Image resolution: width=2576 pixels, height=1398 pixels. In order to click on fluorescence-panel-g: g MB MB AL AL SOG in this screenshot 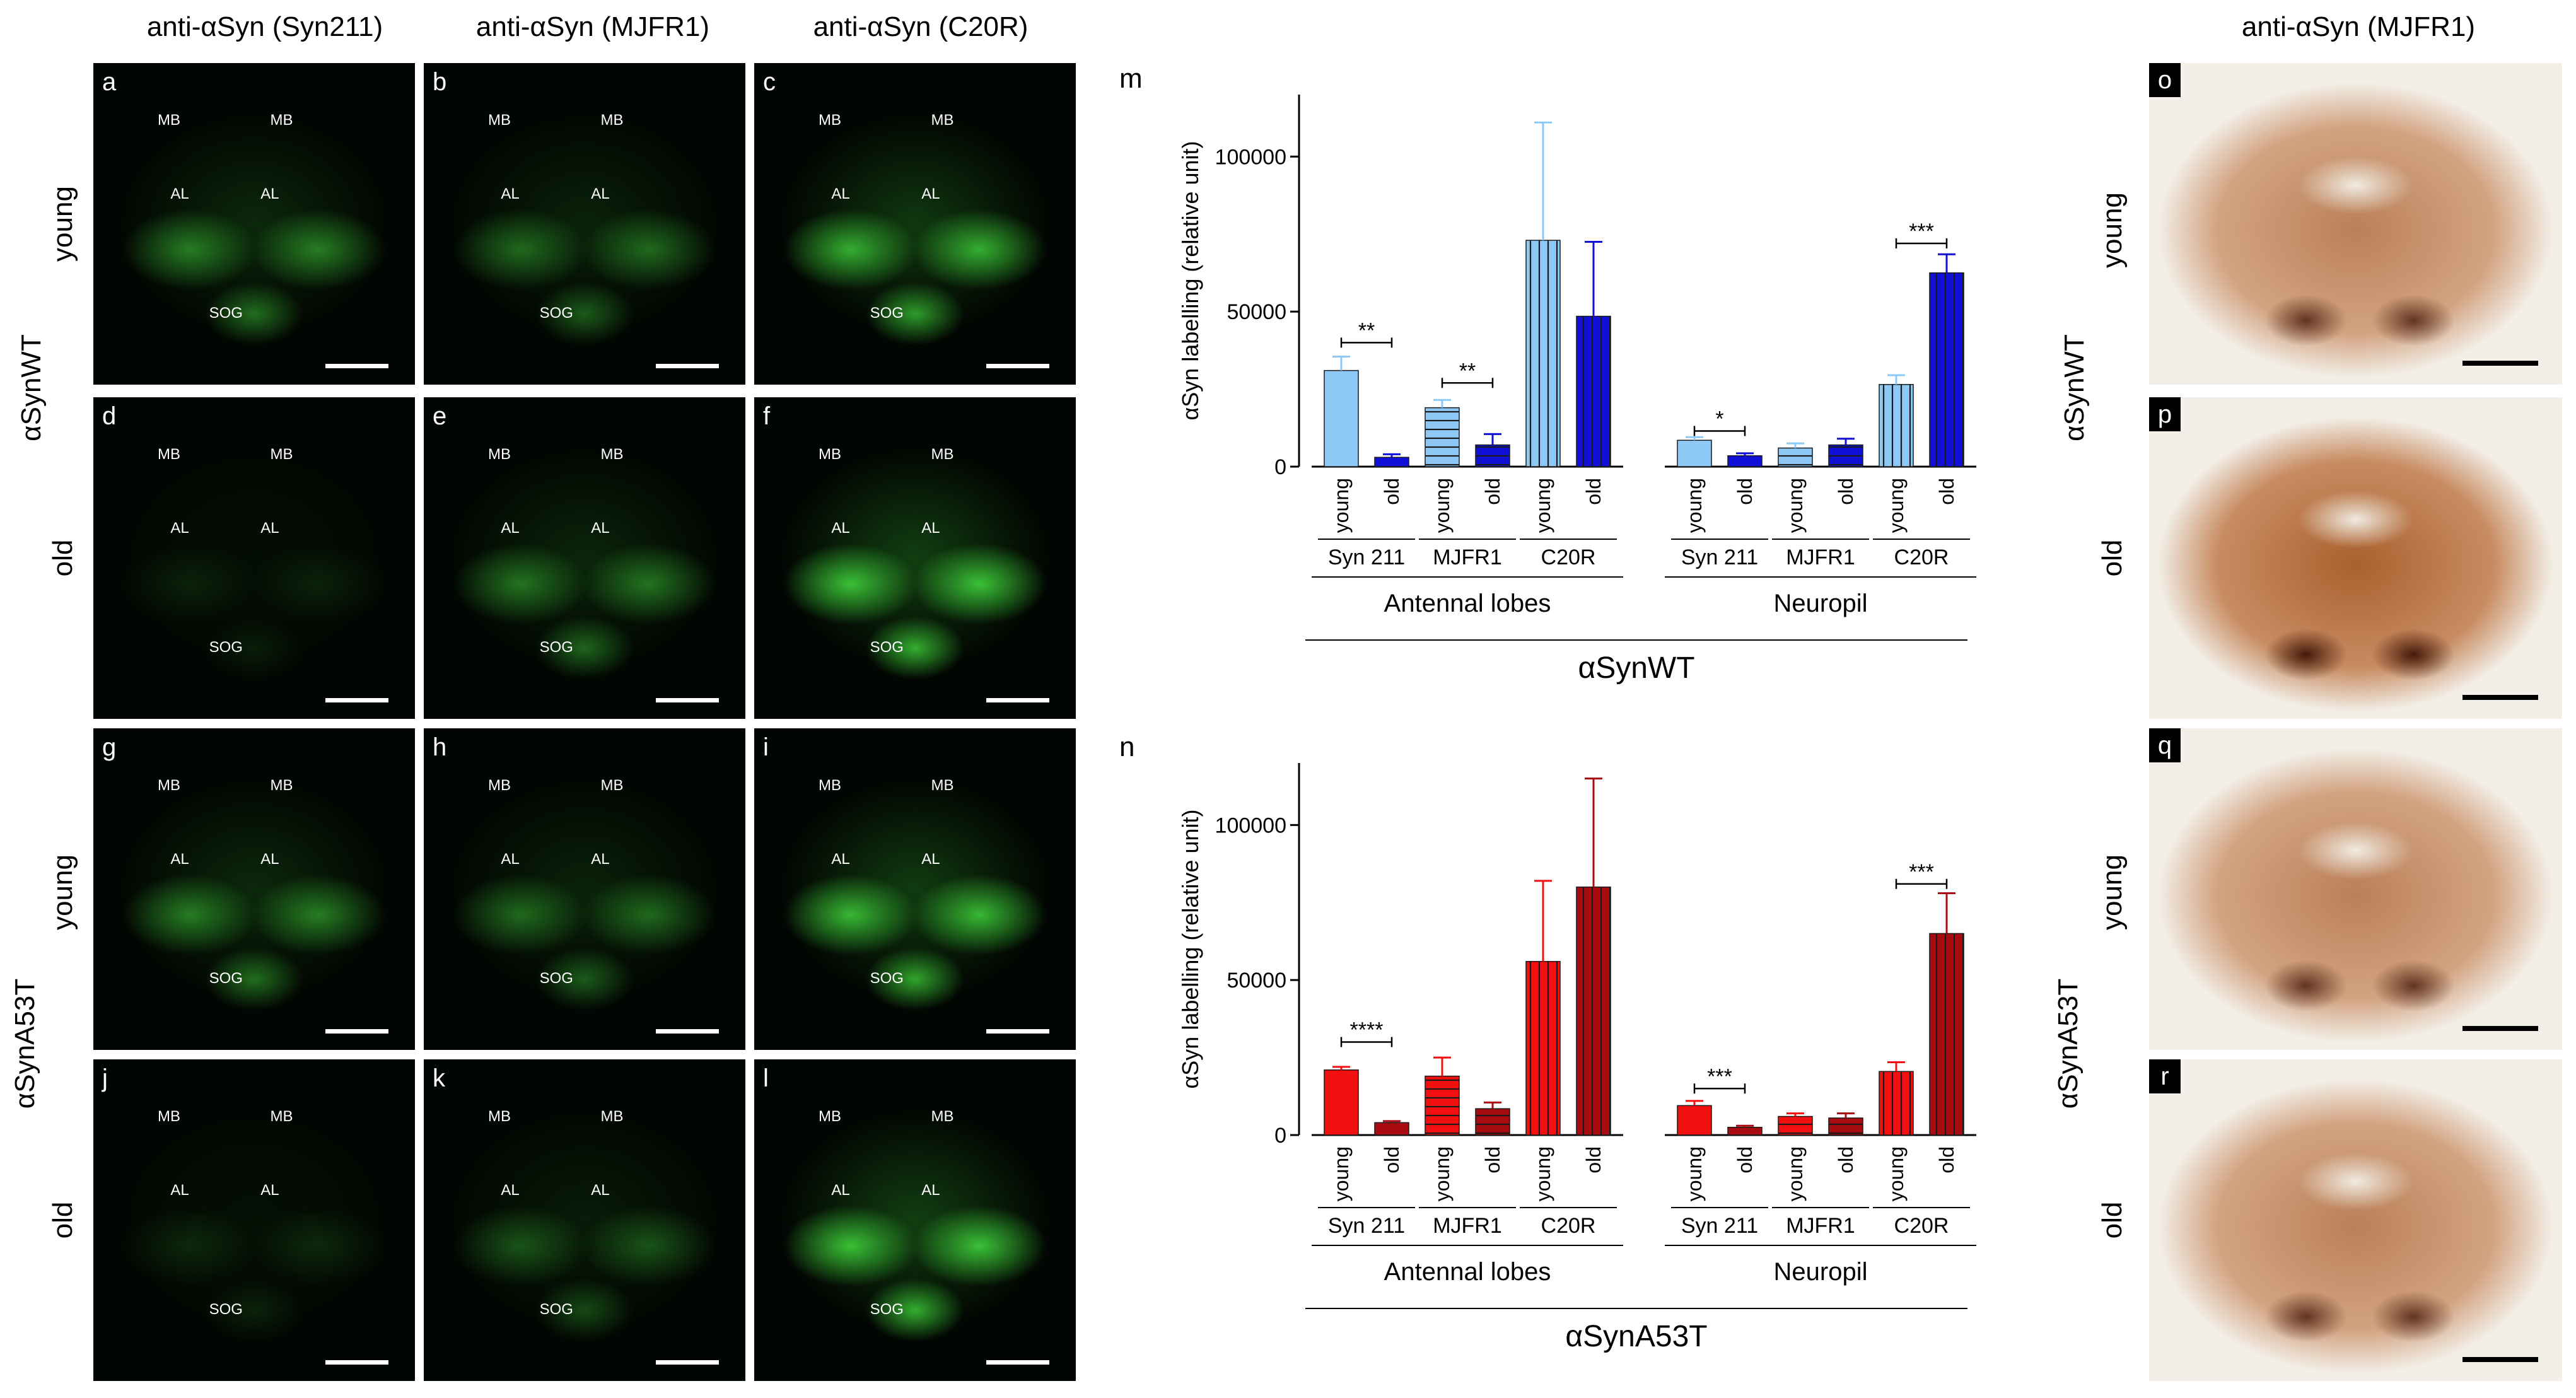, I will do `click(254, 889)`.